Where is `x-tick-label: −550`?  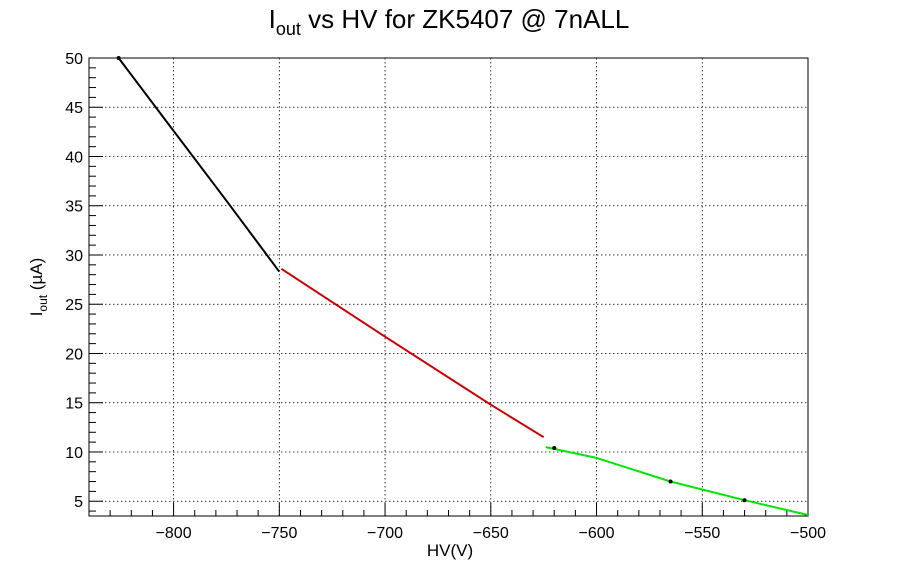 x-tick-label: −550 is located at coordinates (702, 533).